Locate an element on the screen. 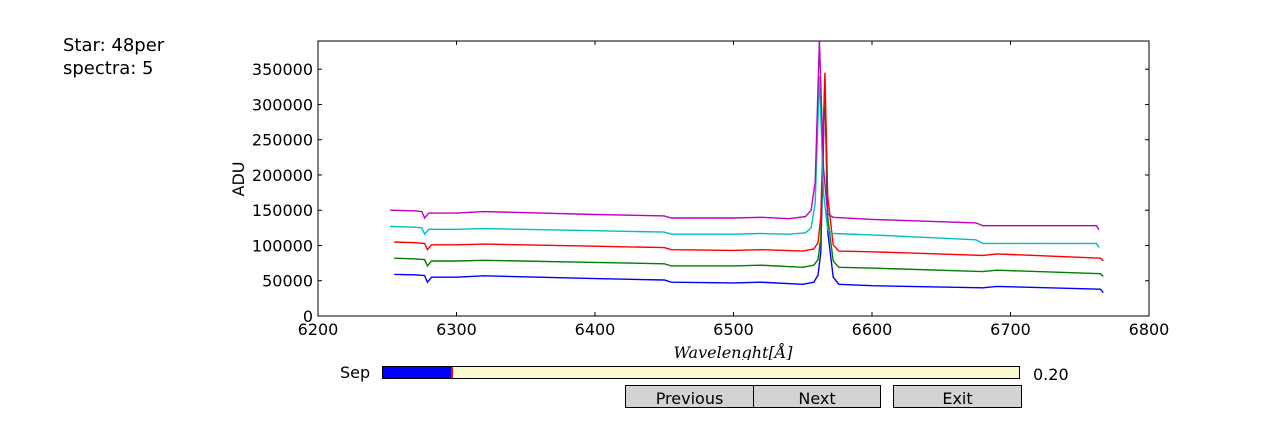  sep-slider-fill is located at coordinates (418, 372).